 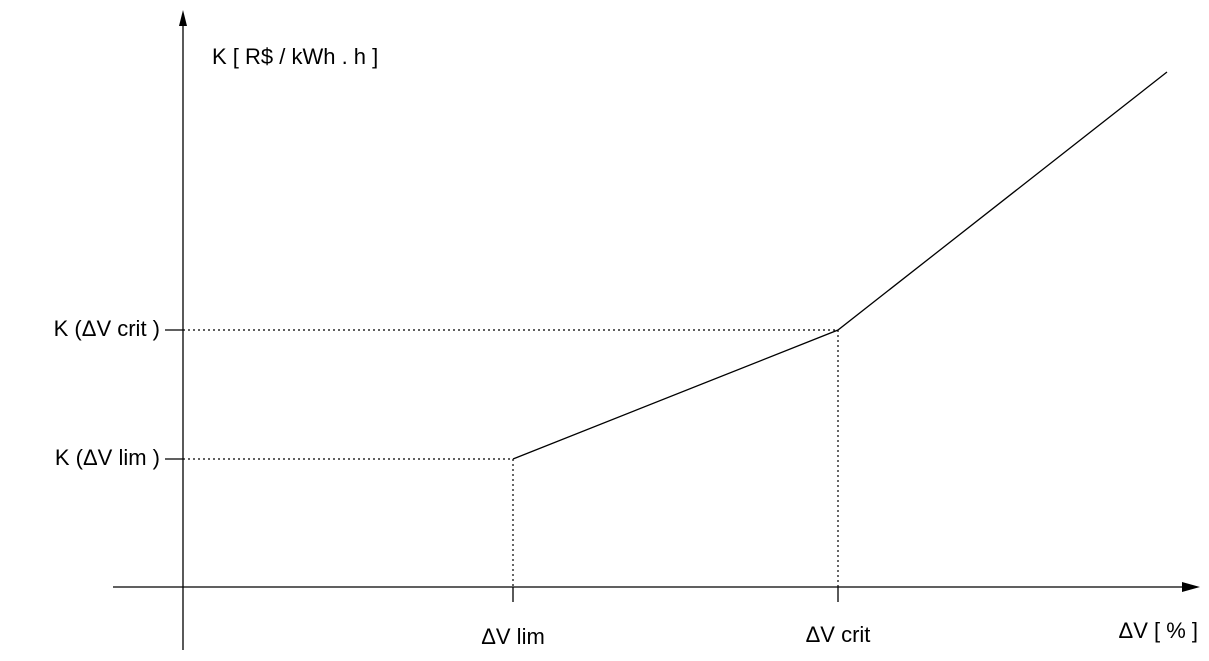 What do you see at coordinates (183, 18) in the screenshot?
I see `y-axis-arrow` at bounding box center [183, 18].